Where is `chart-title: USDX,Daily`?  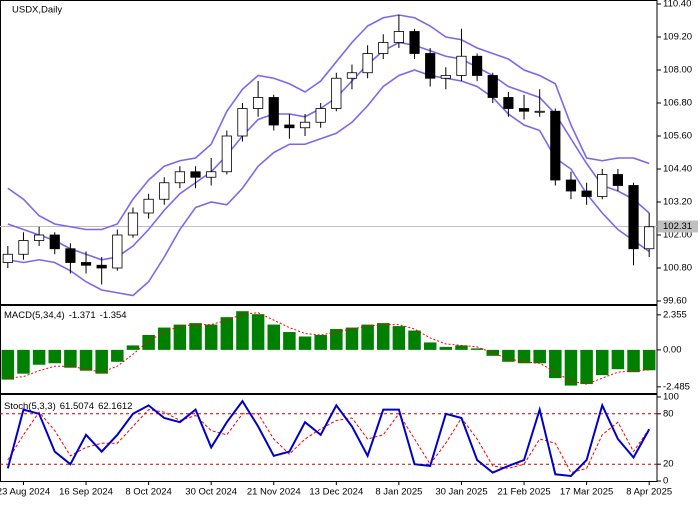 chart-title: USDX,Daily is located at coordinates (37, 10).